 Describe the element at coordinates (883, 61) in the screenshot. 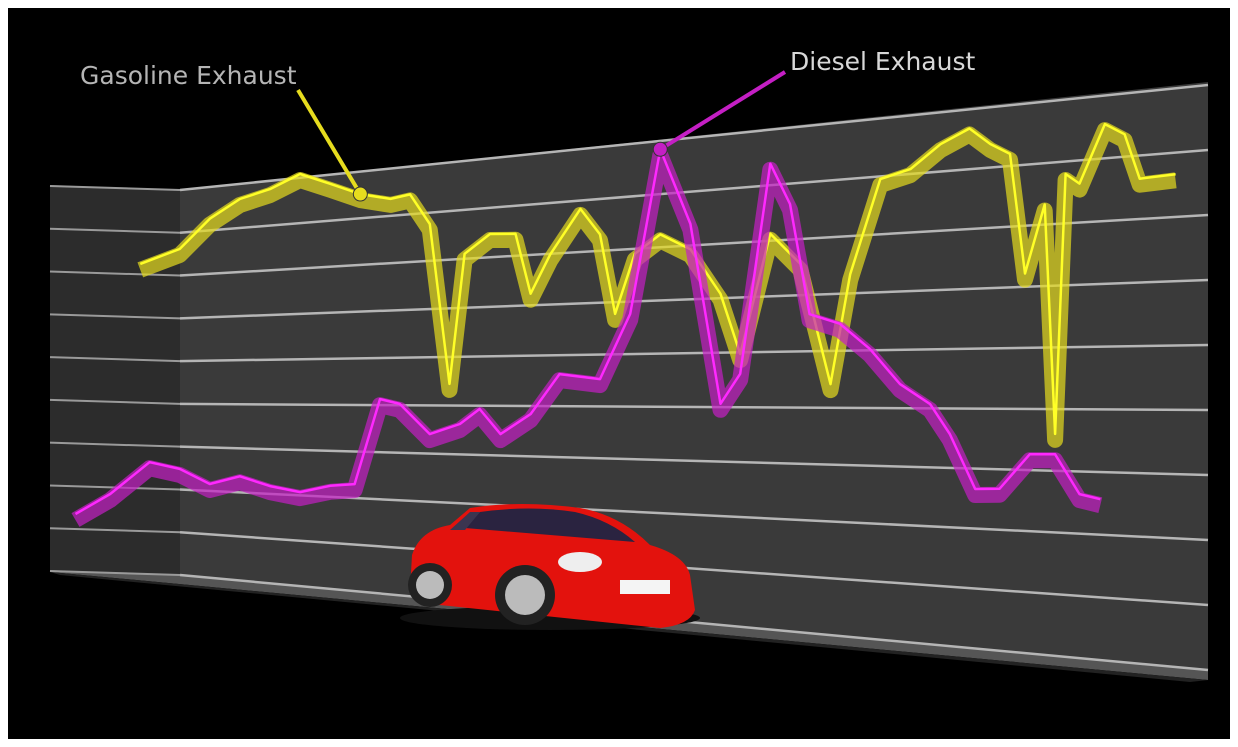

I see `series-label: Diesel Exhaust` at that location.